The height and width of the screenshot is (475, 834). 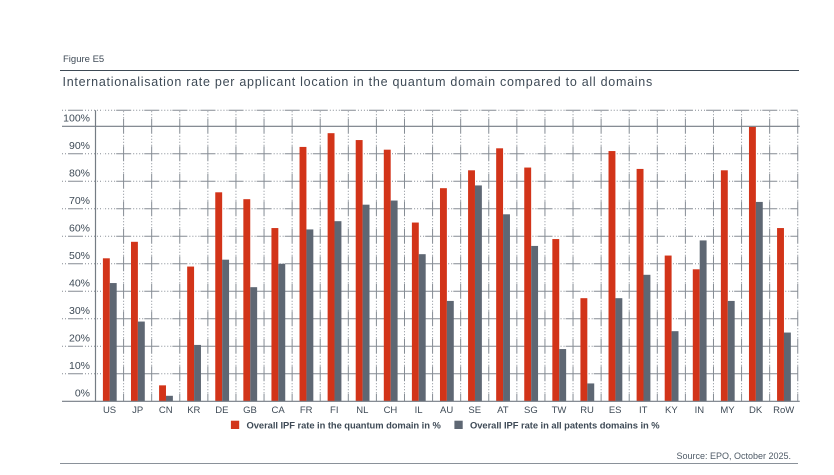 What do you see at coordinates (109, 410) in the screenshot?
I see `svg-text: US` at bounding box center [109, 410].